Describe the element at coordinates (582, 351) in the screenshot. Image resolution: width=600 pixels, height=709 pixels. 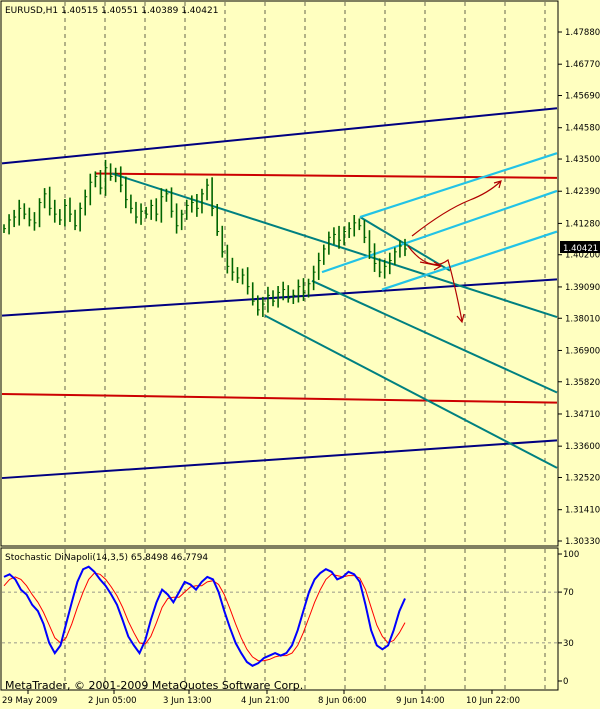
I see `price-tick-label: 1.36900` at that location.